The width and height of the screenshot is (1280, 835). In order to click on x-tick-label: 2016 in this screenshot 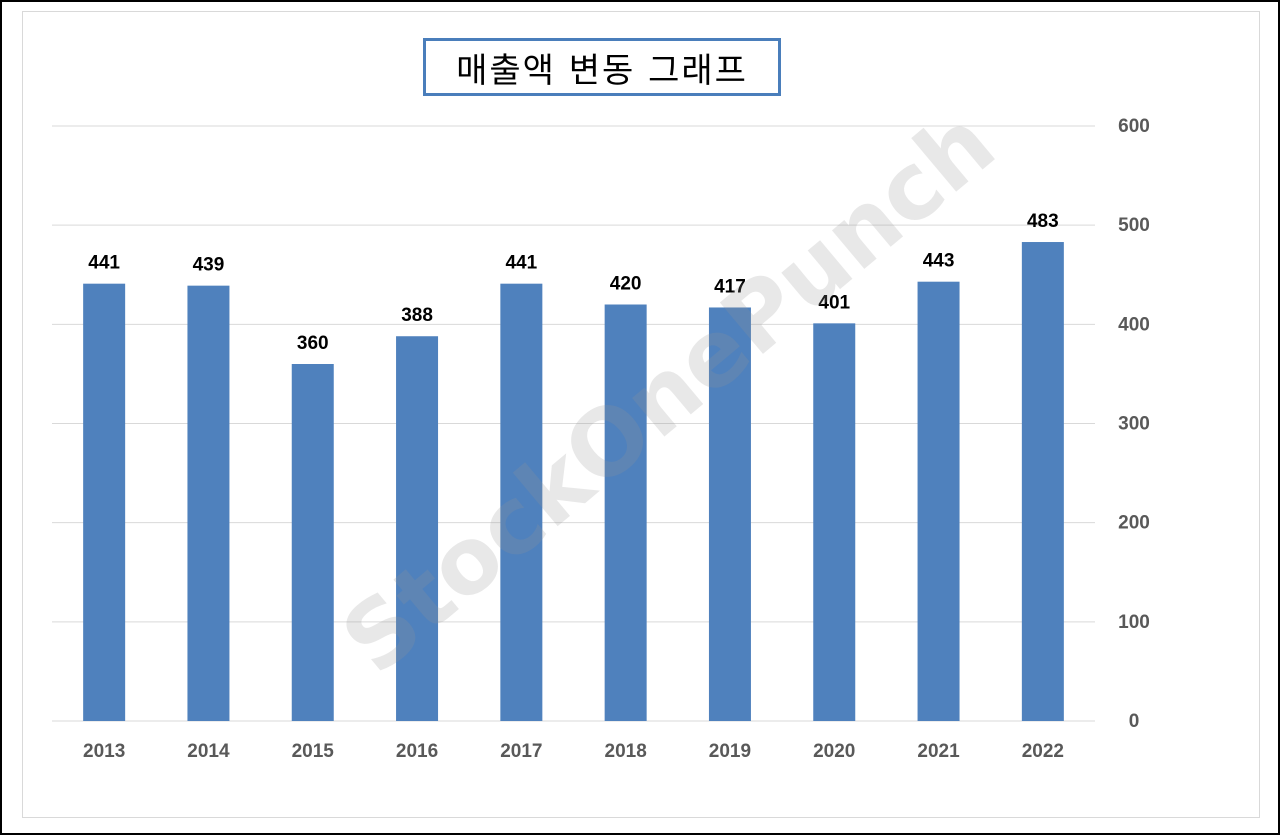, I will do `click(417, 751)`.